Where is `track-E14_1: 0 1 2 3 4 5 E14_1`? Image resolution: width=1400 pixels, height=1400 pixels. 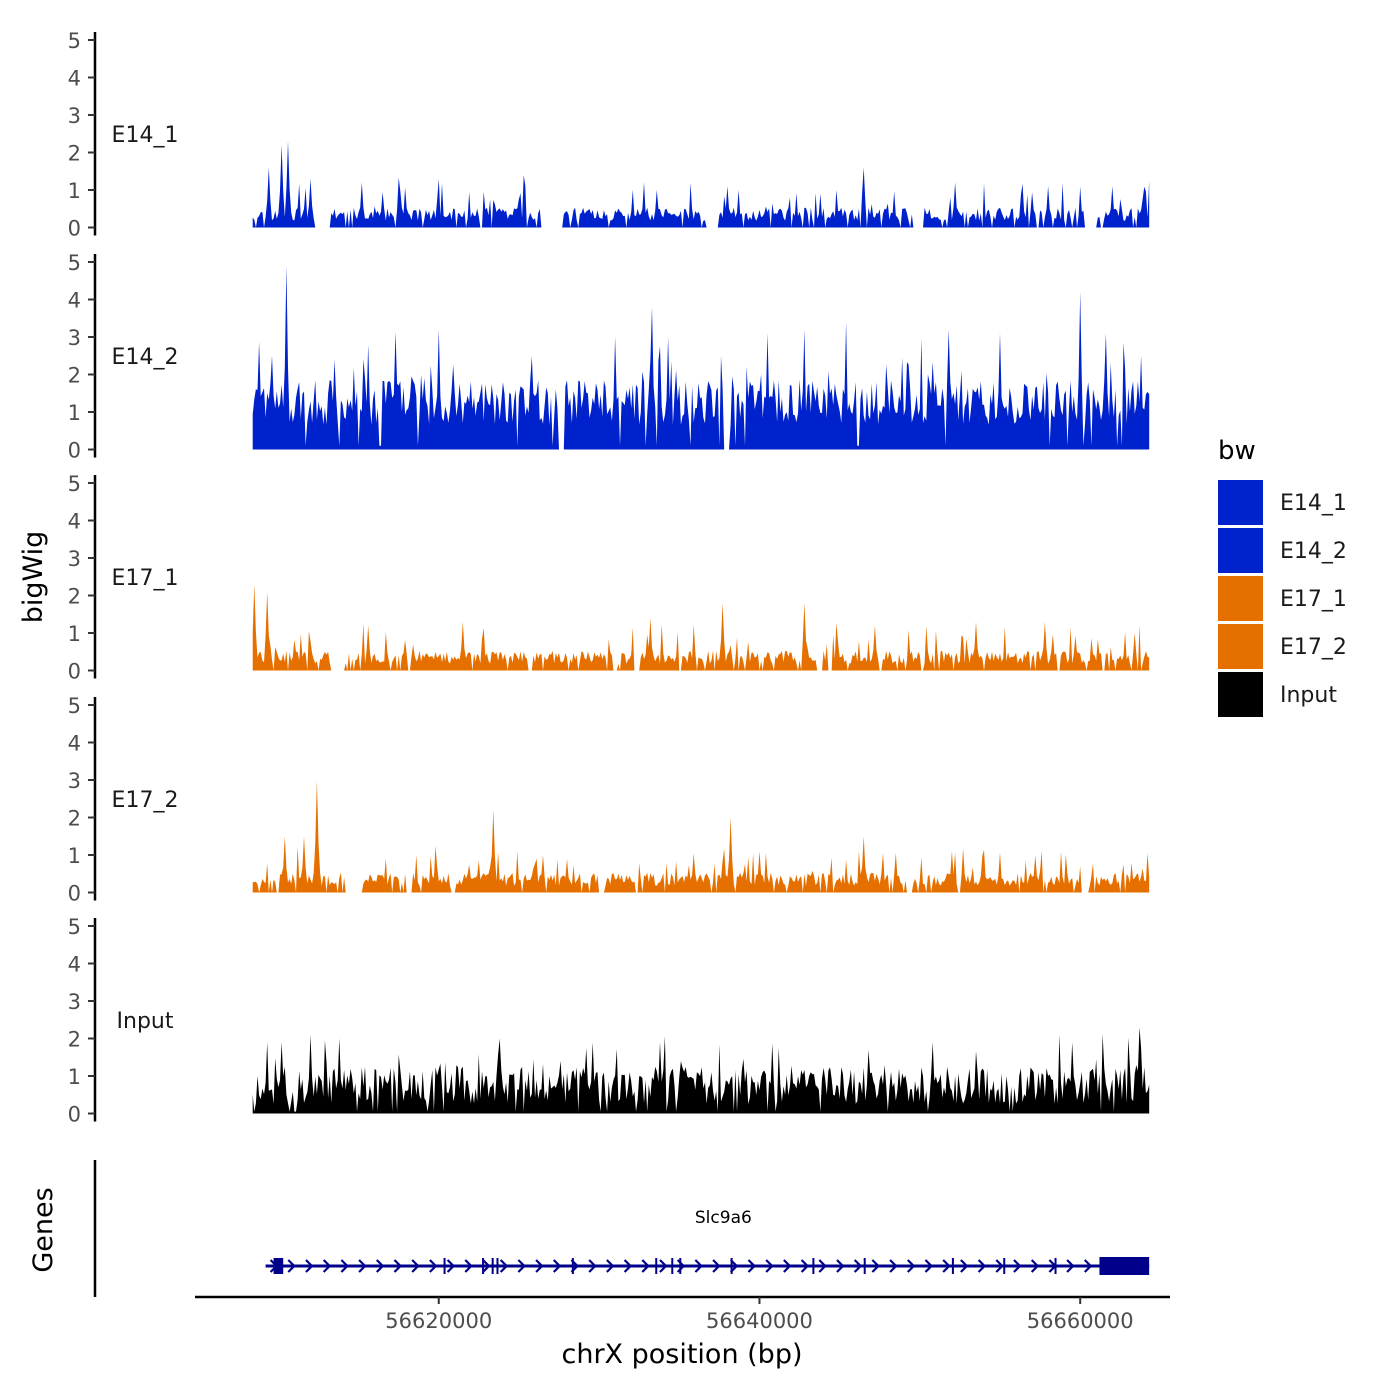 track-E14_1: 0 1 2 3 4 5 E14_1 is located at coordinates (609, 135).